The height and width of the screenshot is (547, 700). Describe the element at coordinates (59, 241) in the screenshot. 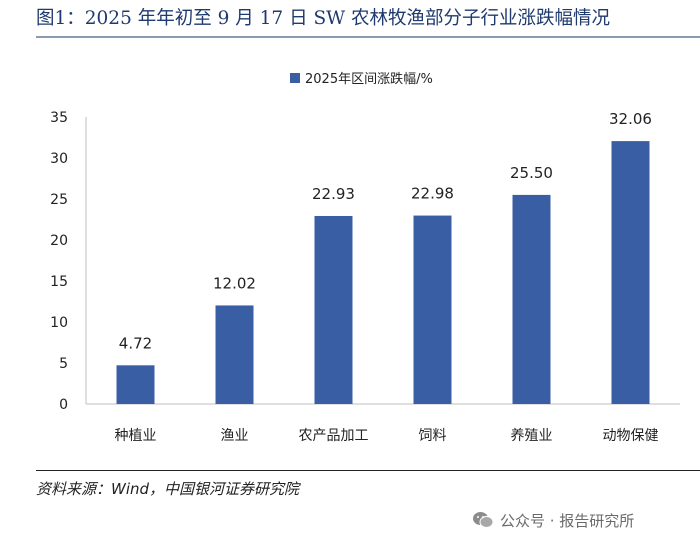

I see `y-tick-label: 20` at that location.